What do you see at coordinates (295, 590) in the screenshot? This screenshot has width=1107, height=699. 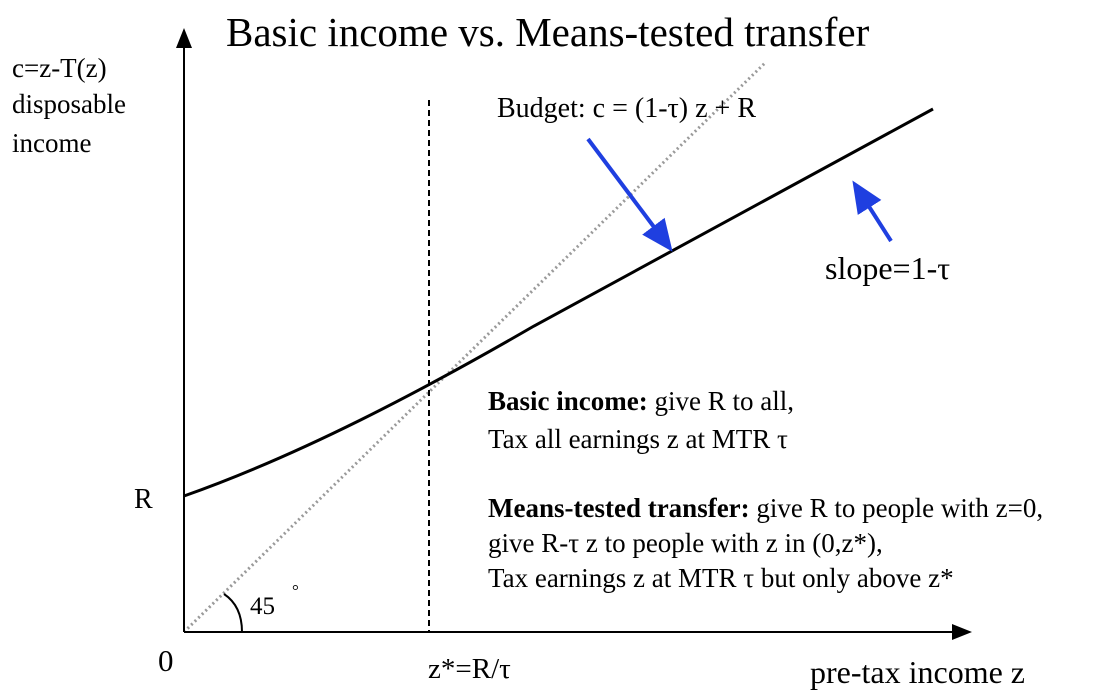 I see `degree-mark: °` at bounding box center [295, 590].